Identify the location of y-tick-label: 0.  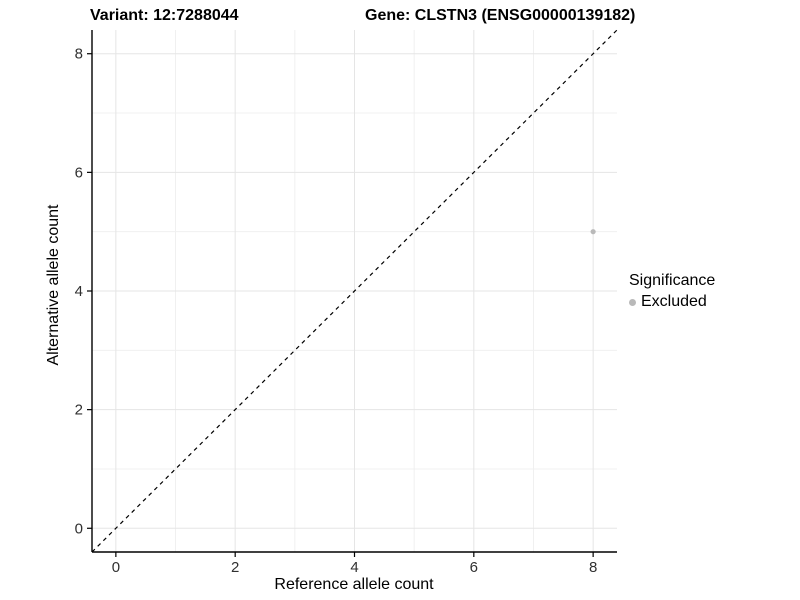
(79, 528).